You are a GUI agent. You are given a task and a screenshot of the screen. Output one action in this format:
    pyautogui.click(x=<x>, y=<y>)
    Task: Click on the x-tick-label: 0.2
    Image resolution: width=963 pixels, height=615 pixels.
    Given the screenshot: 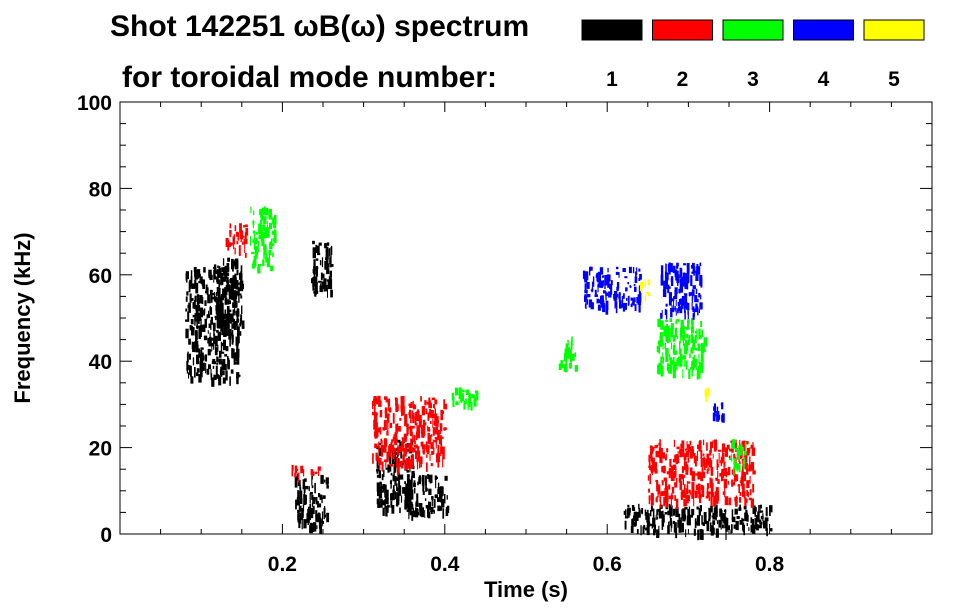 What is the action you would take?
    pyautogui.click(x=282, y=564)
    